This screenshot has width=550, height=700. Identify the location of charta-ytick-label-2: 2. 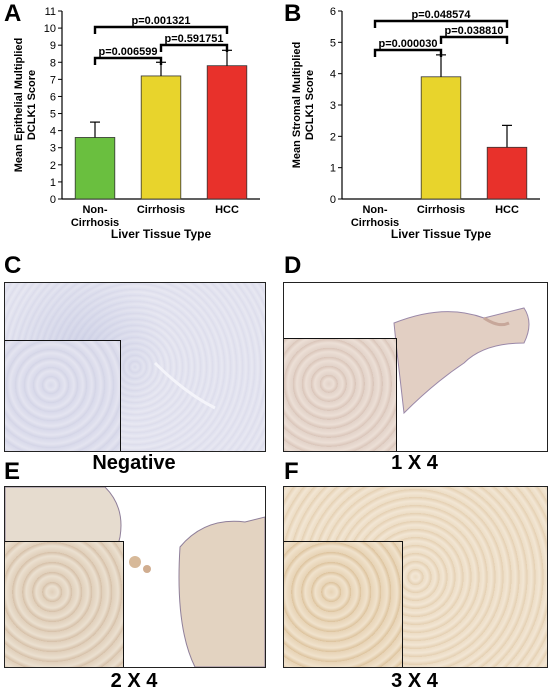
(53, 166).